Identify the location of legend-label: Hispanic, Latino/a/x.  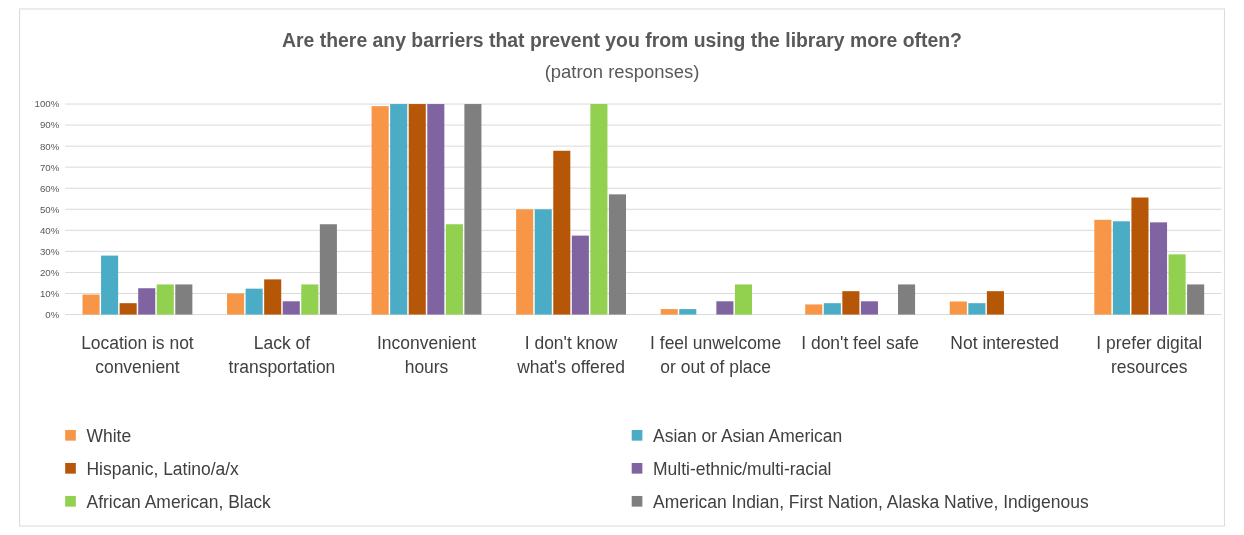
(163, 468).